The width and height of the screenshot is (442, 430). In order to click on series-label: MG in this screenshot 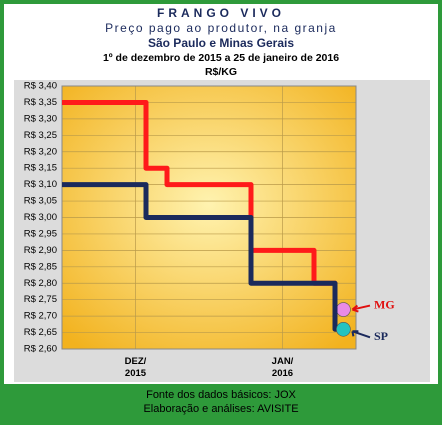, I will do `click(384, 304)`.